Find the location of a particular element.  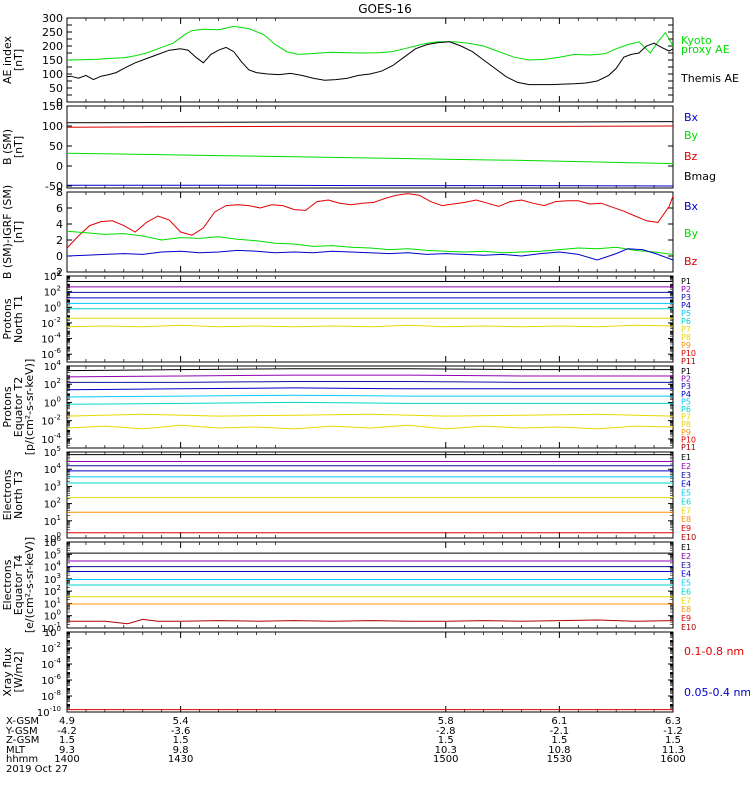

y-axis-label: B (SM)-IGRF (SM) is located at coordinates (7, 232).